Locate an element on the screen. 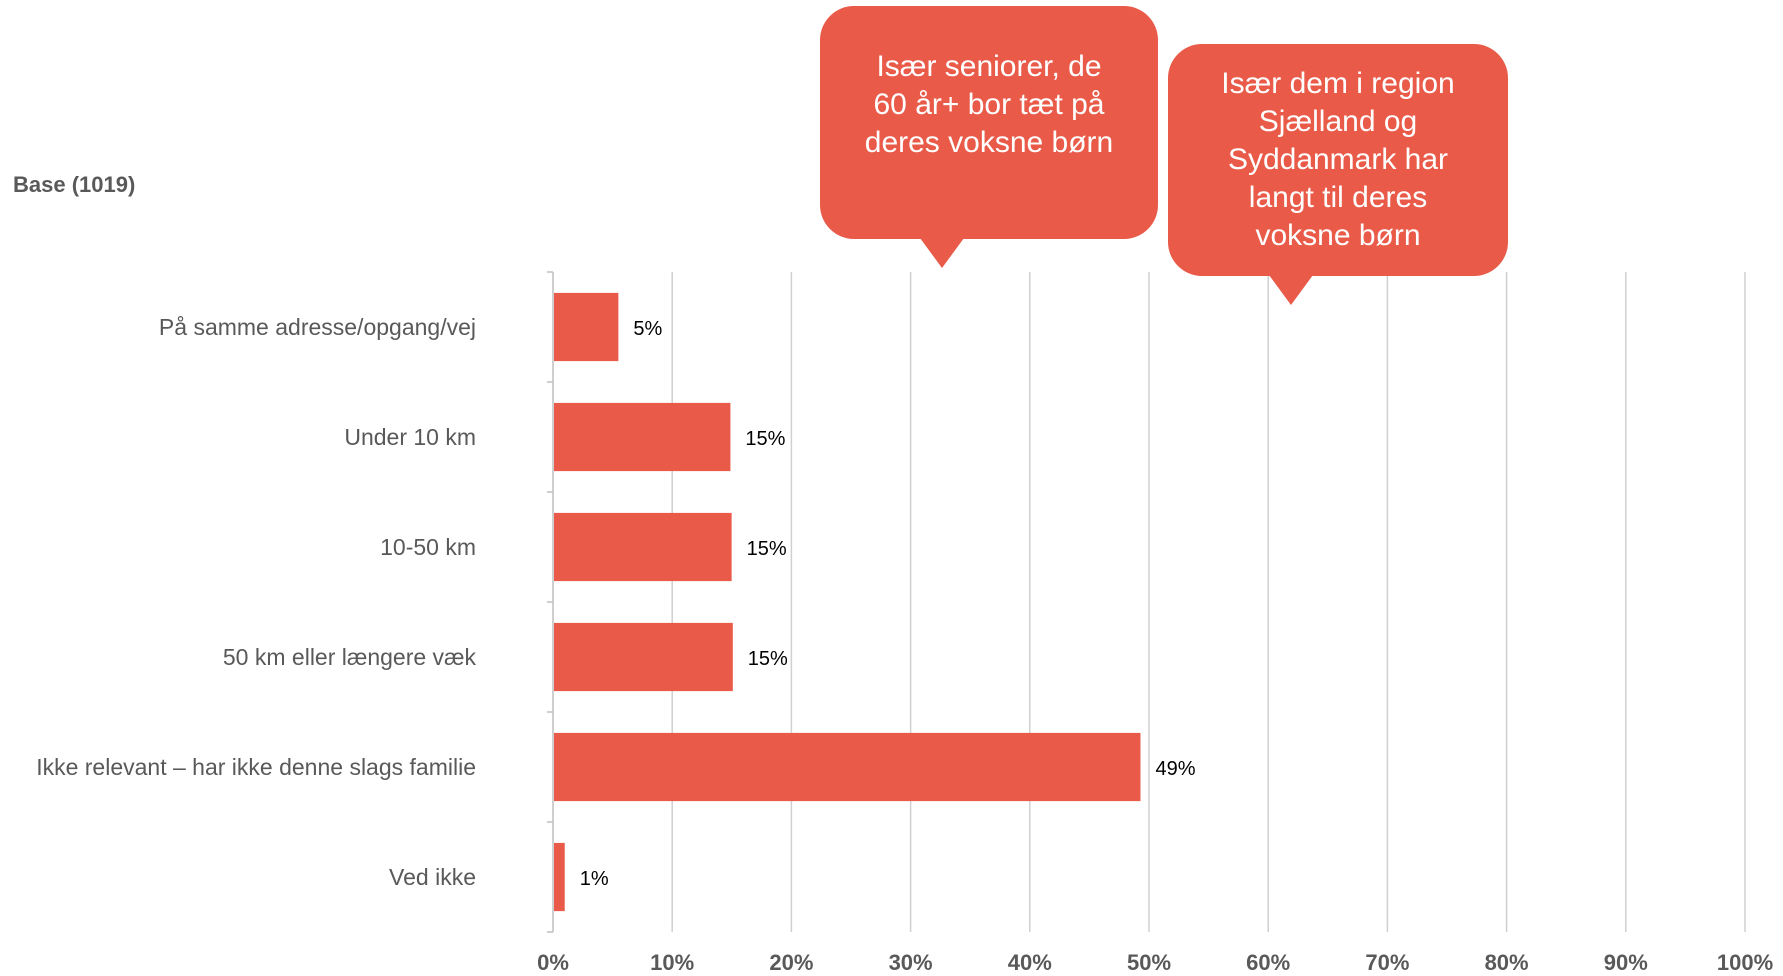  data-label: 1% is located at coordinates (594, 879).